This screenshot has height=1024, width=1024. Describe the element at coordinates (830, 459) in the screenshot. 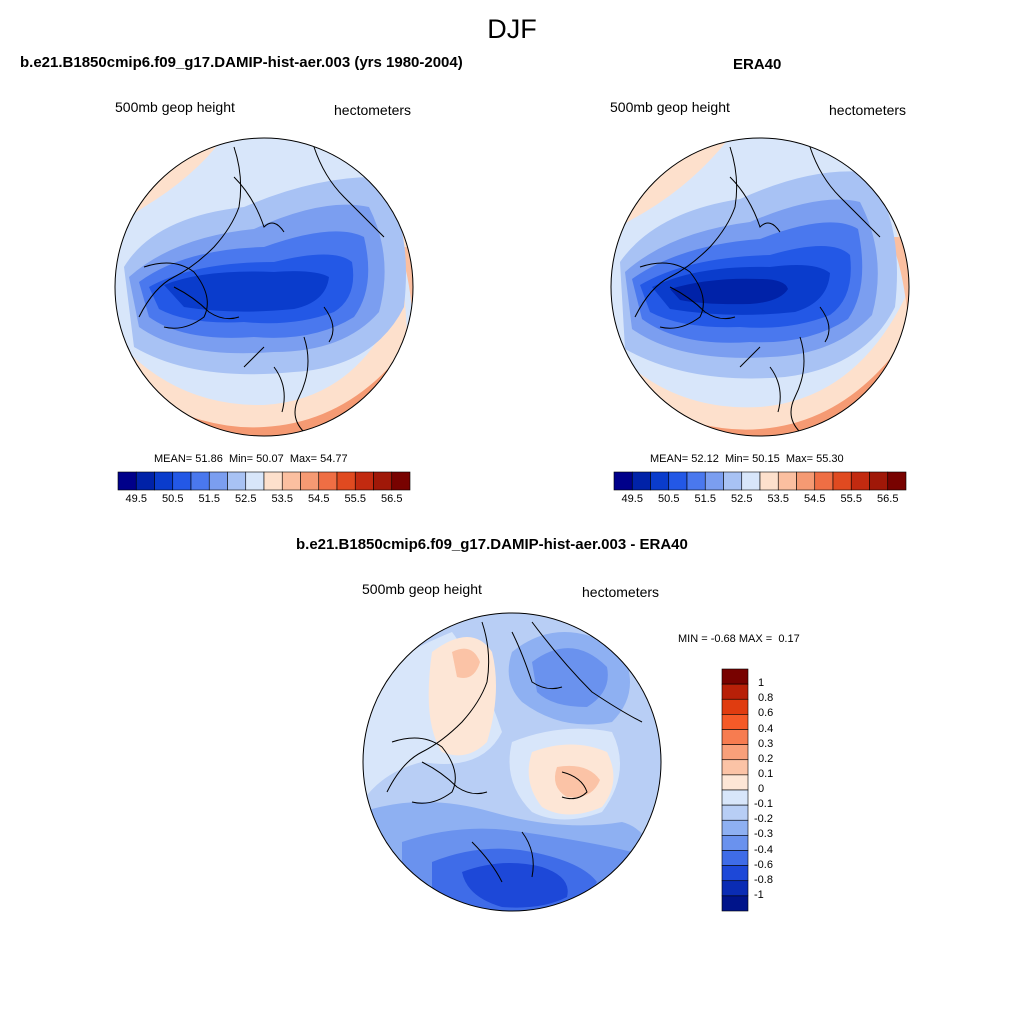

I see `obs-max-value: 55.30` at that location.